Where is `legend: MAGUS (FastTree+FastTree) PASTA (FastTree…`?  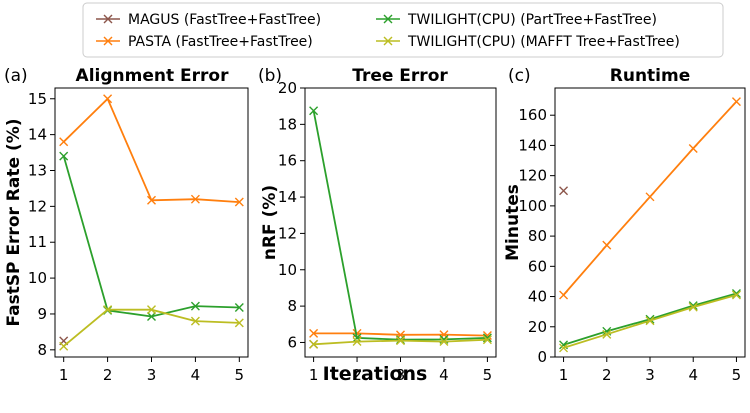 legend: MAGUS (FastTree+FastTree) PASTA (FastTree… is located at coordinates (403, 30).